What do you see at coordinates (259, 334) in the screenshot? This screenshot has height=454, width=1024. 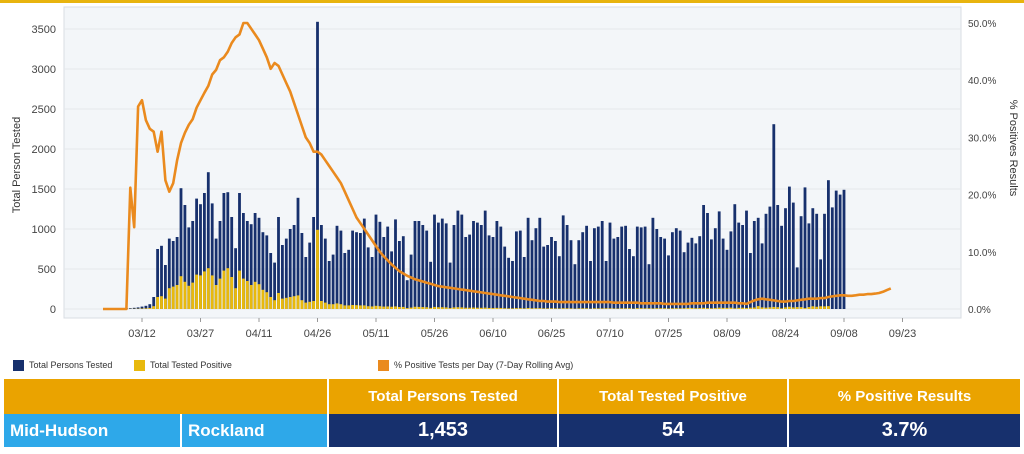 I see `x-tick-label: 04/11` at bounding box center [259, 334].